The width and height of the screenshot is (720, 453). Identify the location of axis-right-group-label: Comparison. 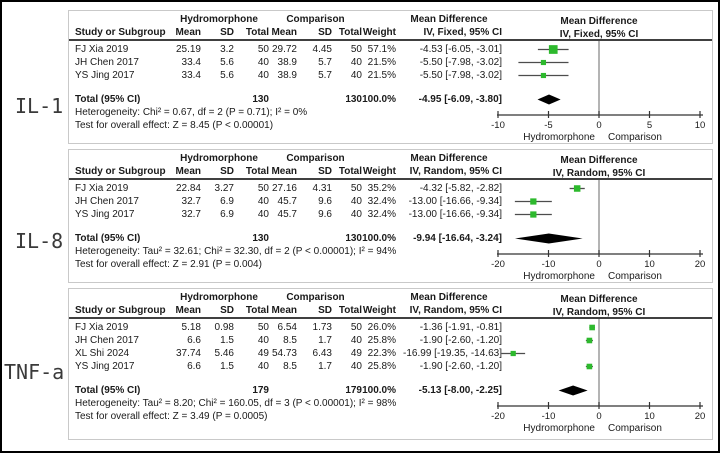
(635, 276).